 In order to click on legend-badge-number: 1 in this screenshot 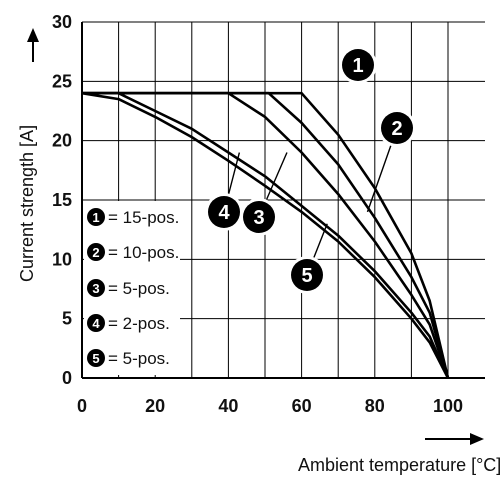, I will do `click(95, 217)`.